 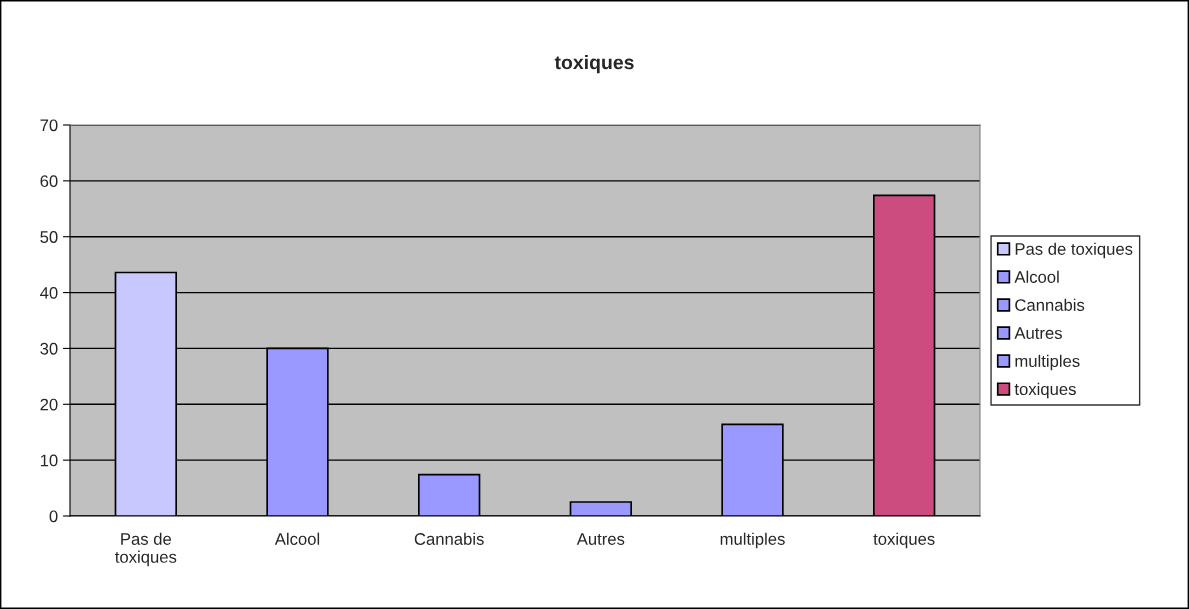 I want to click on y-tick-label: 0, so click(x=53, y=516).